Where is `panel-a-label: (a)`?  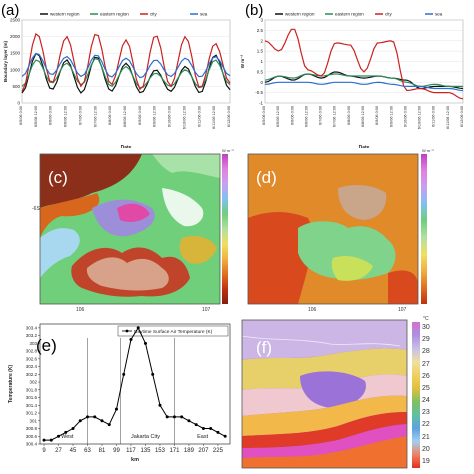 panel-a-label: (a) is located at coordinates (10, 10).